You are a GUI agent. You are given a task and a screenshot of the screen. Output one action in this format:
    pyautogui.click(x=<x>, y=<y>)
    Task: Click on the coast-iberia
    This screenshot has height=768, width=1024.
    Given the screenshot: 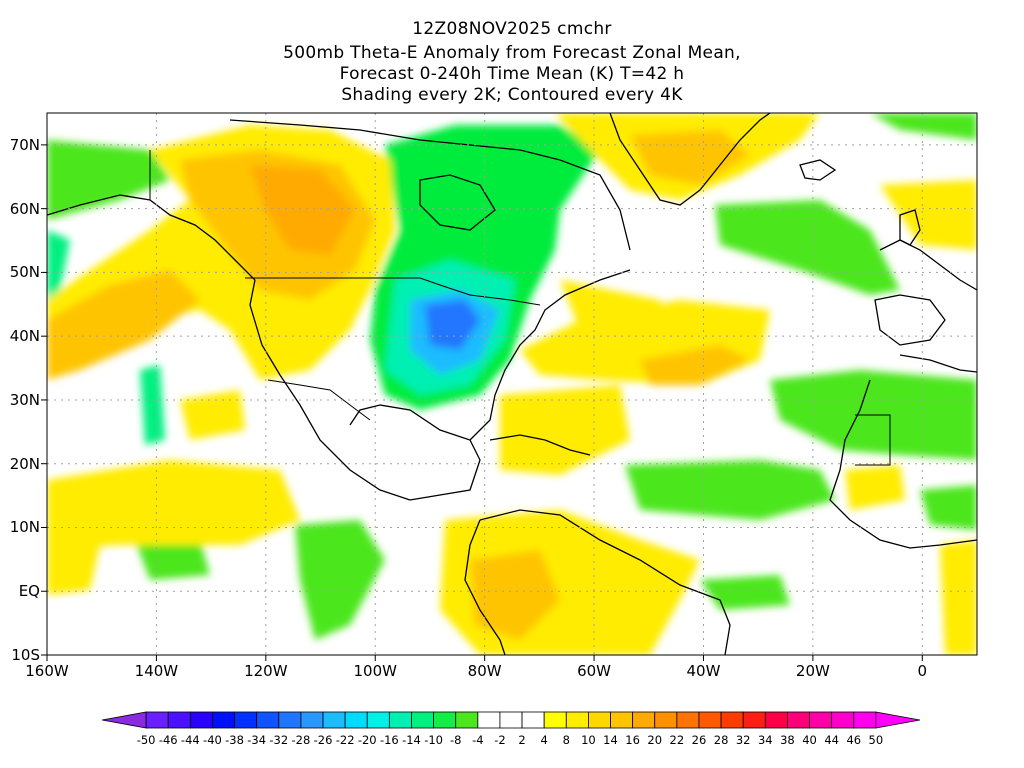 What is the action you would take?
    pyautogui.click(x=910, y=320)
    